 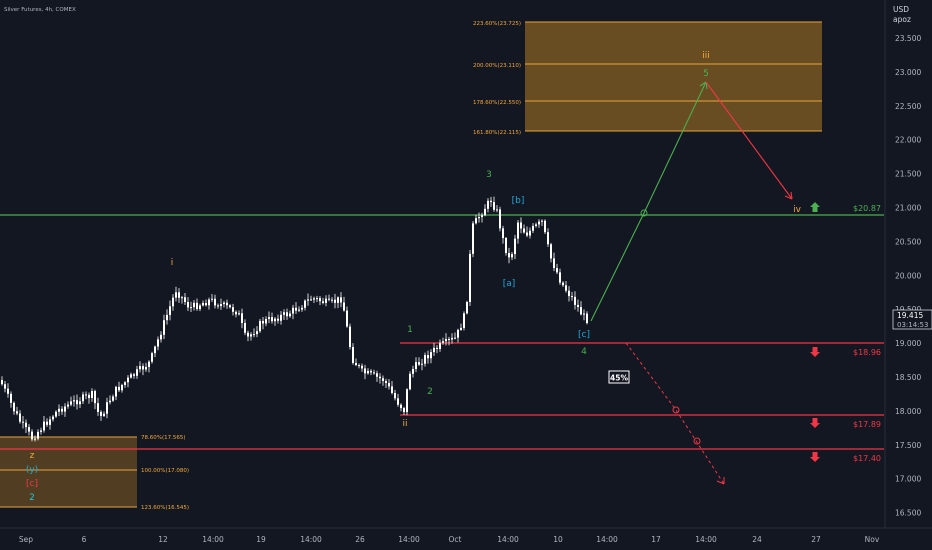 I want to click on wave-label-i: i, so click(x=172, y=263).